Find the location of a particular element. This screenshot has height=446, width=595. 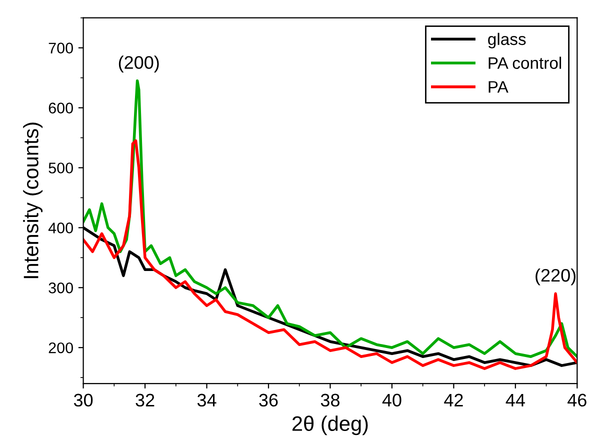

x-tick-label: 42 is located at coordinates (453, 400).